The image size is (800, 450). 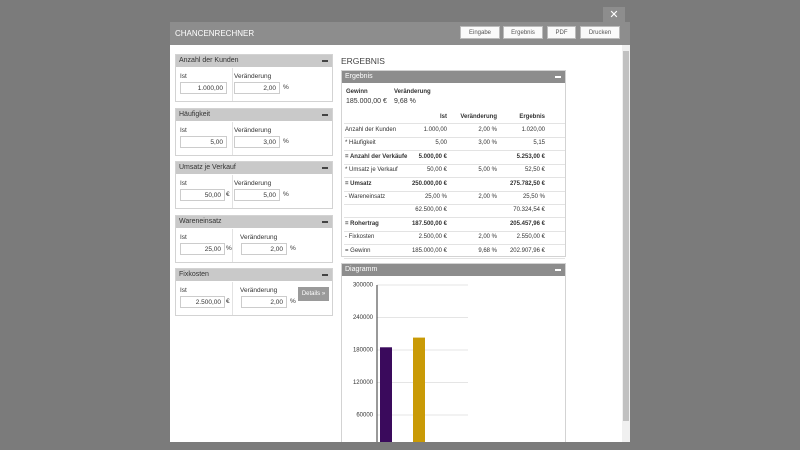 What do you see at coordinates (436, 170) in the screenshot?
I see `row-value: 50,00 €` at bounding box center [436, 170].